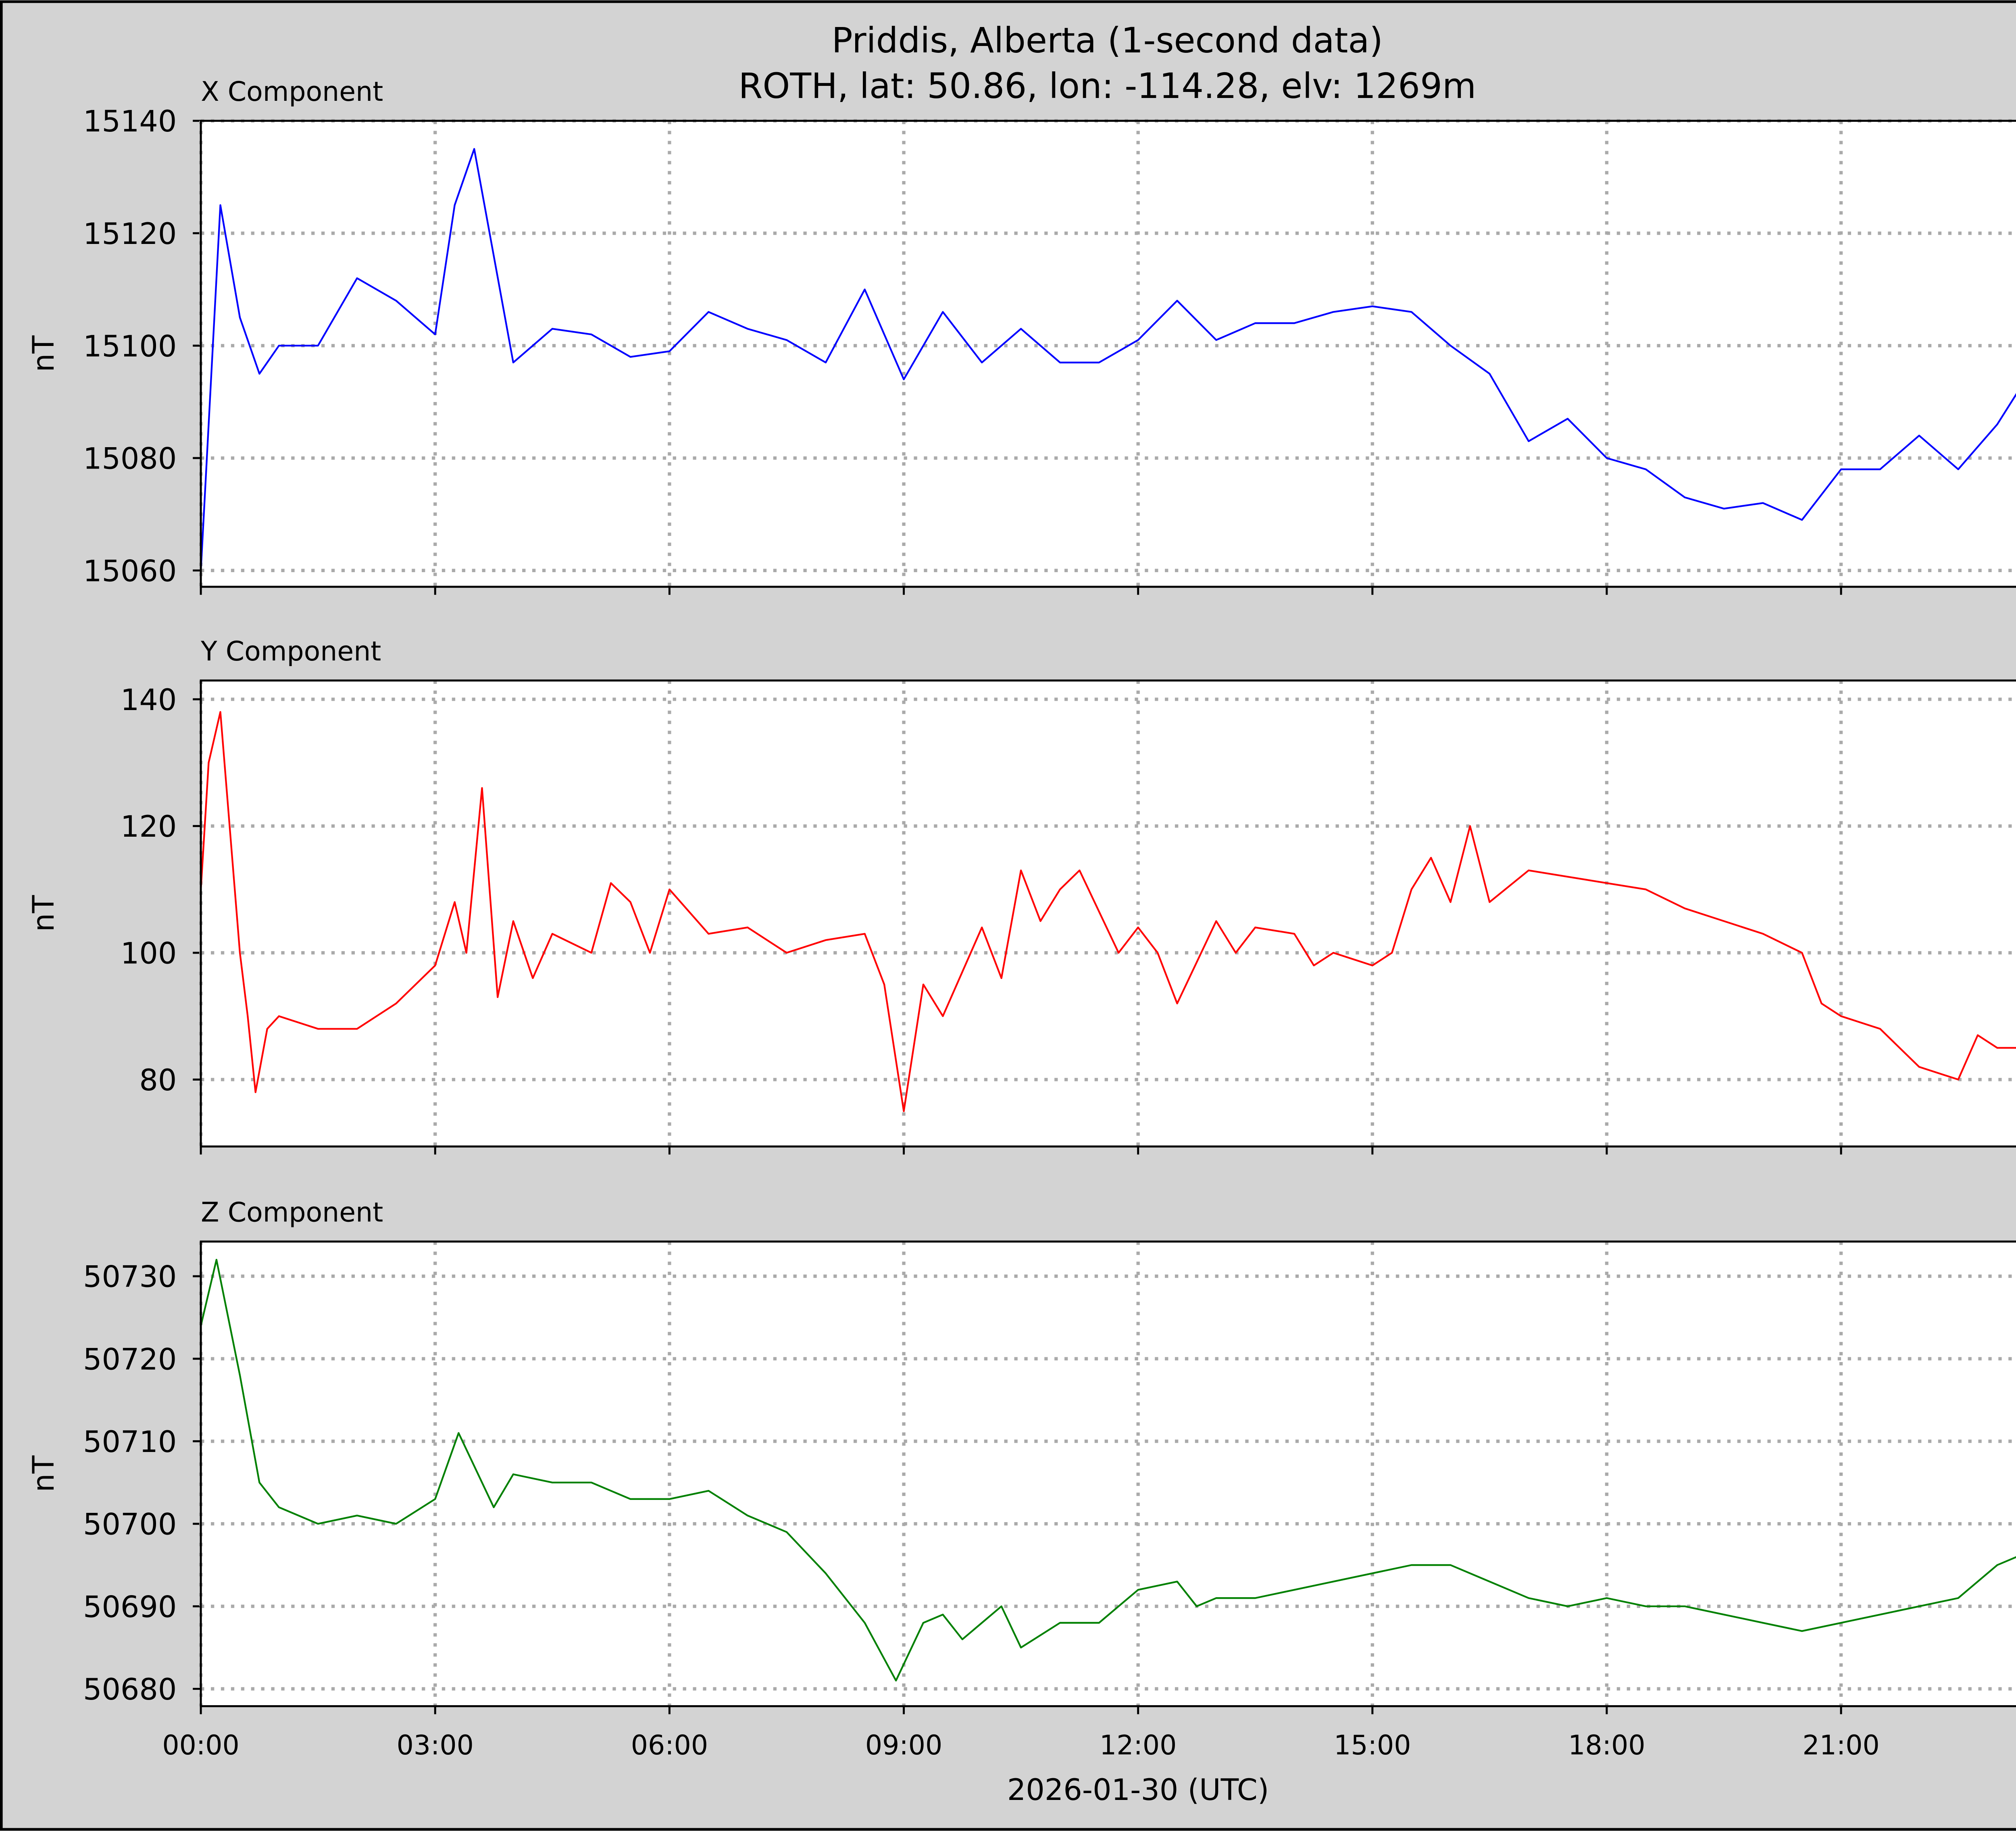  What do you see at coordinates (149, 700) in the screenshot?
I see `y-tick-label: 140` at bounding box center [149, 700].